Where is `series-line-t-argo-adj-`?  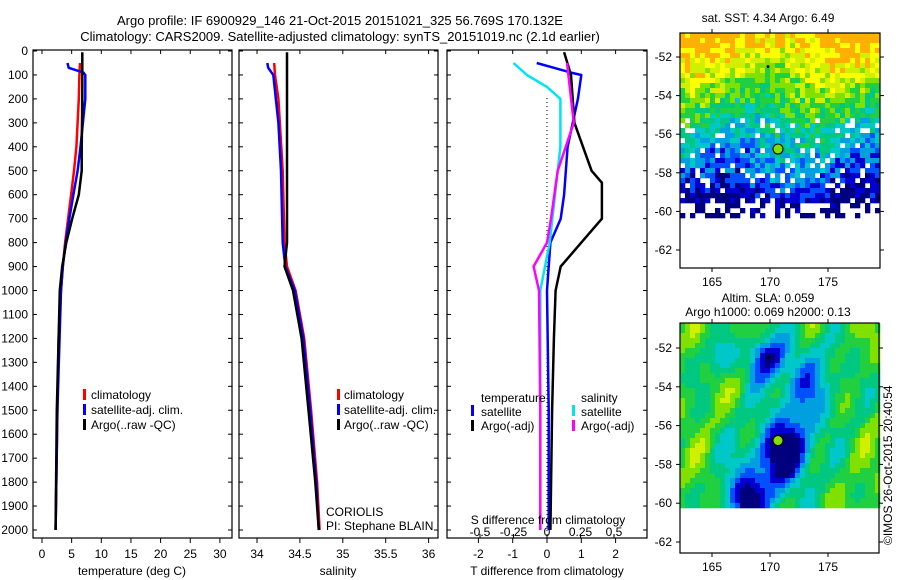 series-line-t-argo-adj- is located at coordinates (576, 291).